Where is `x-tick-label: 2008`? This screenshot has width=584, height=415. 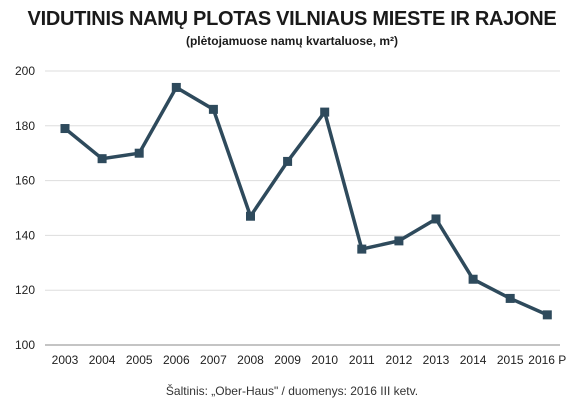 x-tick-label: 2008 is located at coordinates (250, 360).